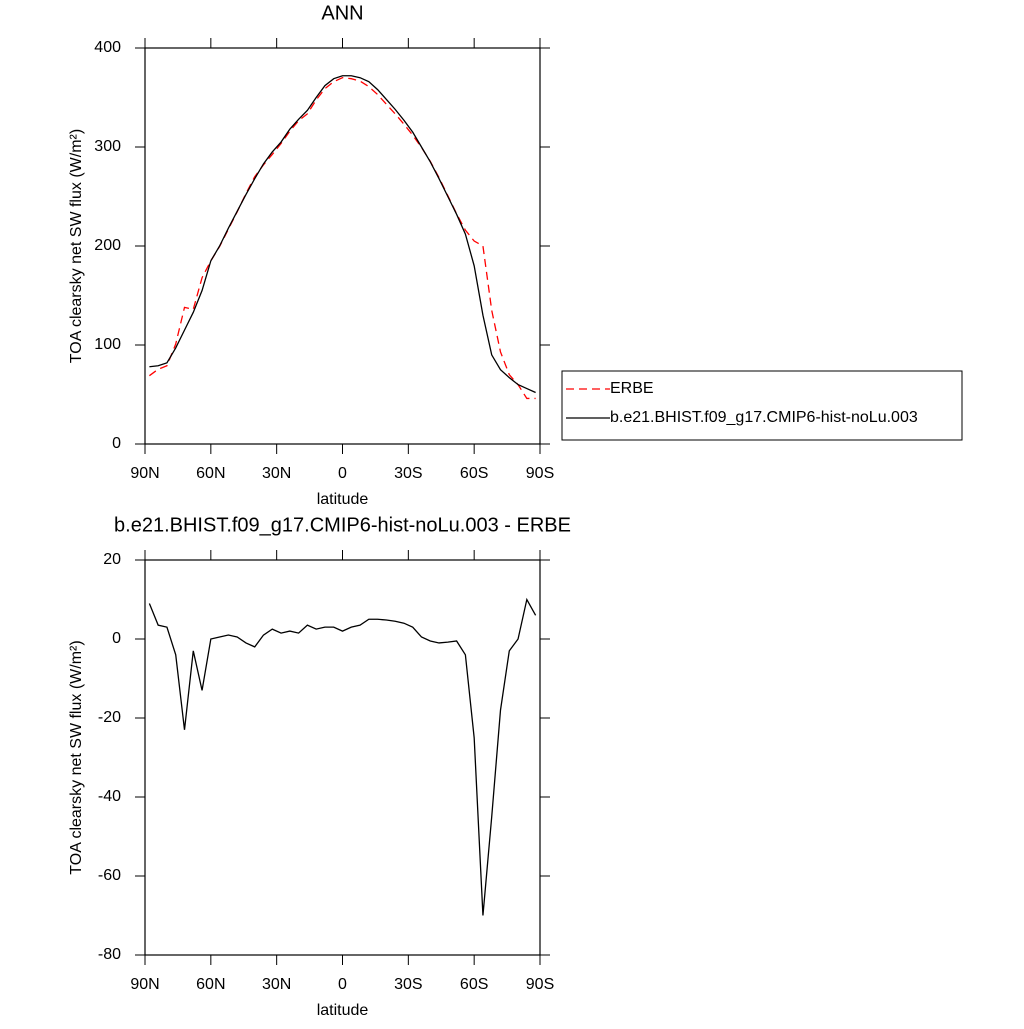  I want to click on y-tick-label: -40, so click(109, 796).